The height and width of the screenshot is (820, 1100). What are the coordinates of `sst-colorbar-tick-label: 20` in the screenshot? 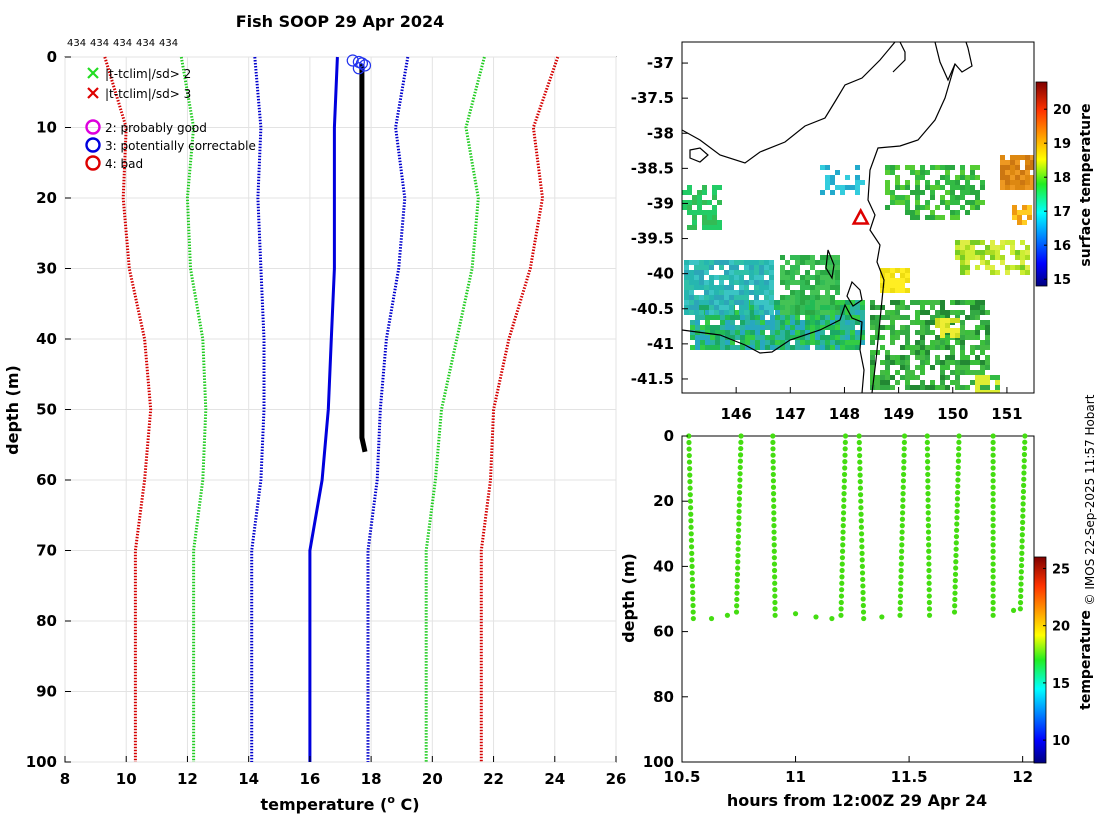 It's located at (1062, 110).